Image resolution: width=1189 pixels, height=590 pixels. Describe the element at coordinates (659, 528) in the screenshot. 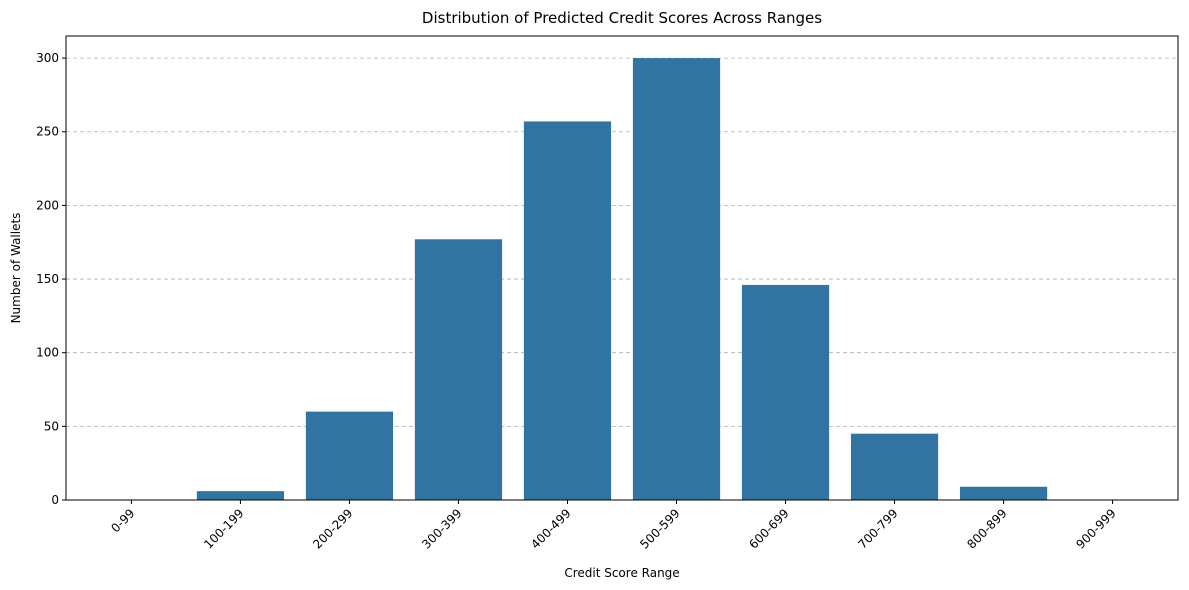

I see `x-tick-label: 500-599` at that location.